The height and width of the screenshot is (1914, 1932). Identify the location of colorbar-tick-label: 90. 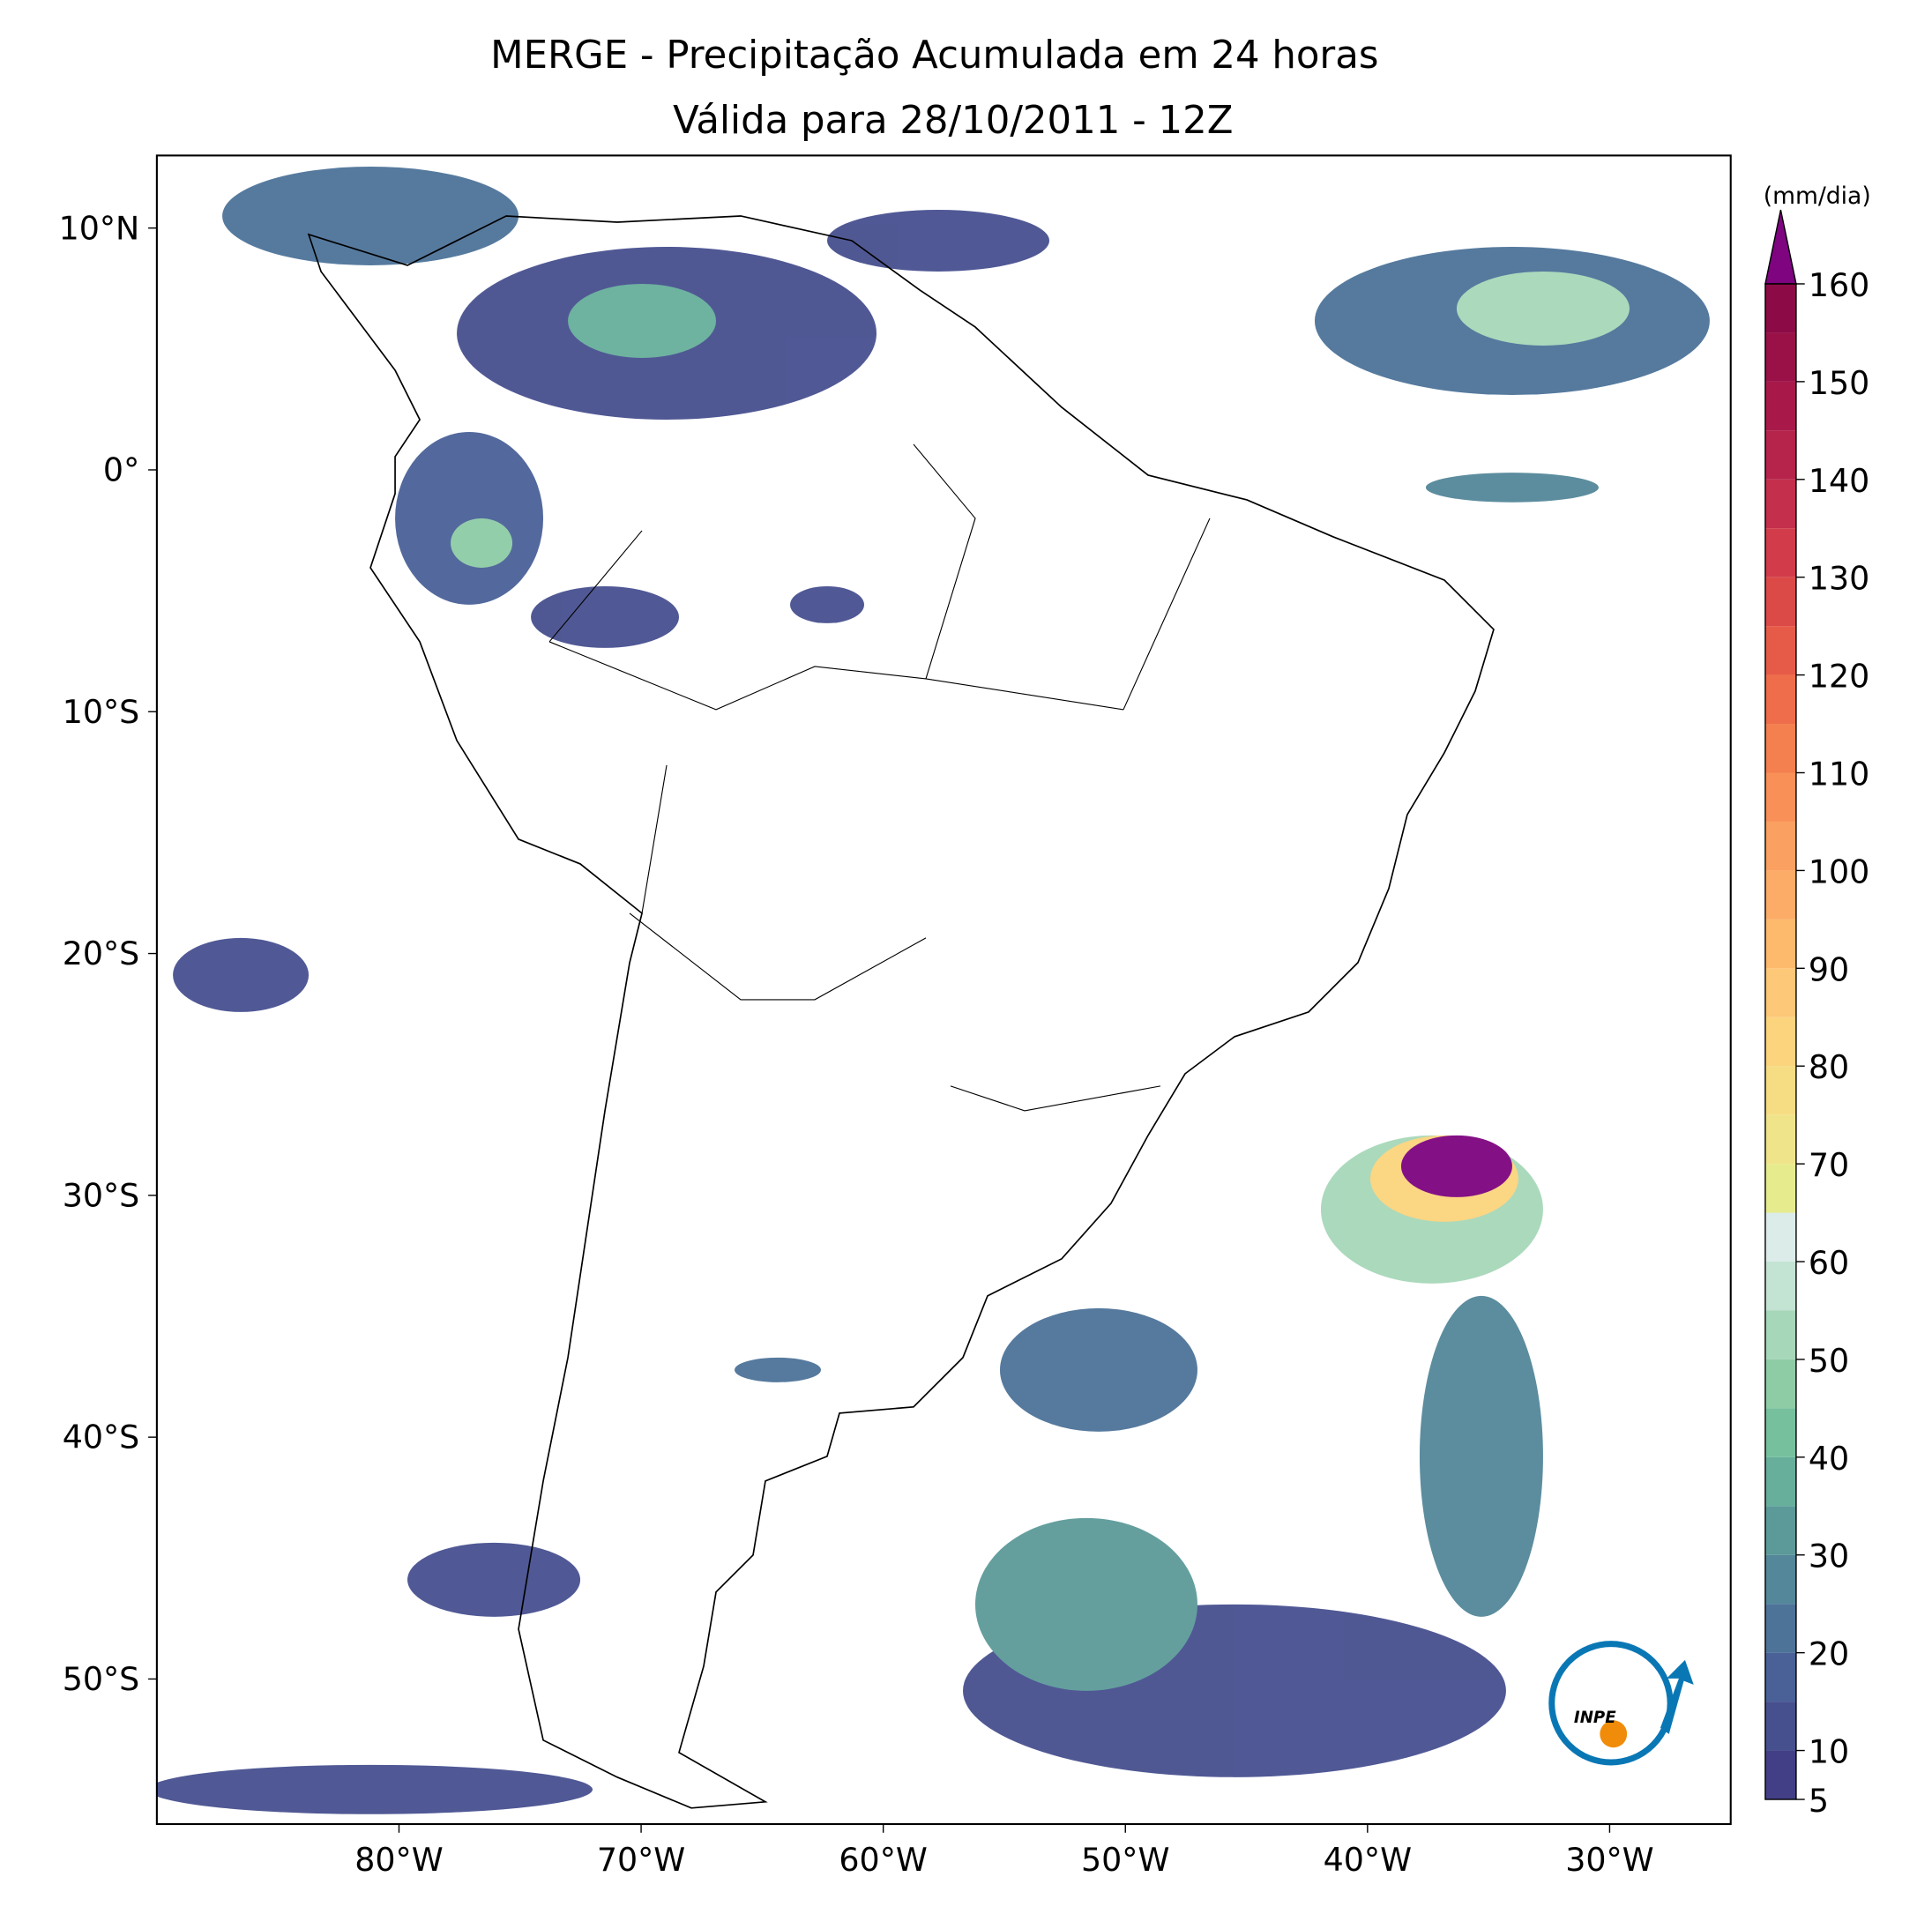
(1829, 969).